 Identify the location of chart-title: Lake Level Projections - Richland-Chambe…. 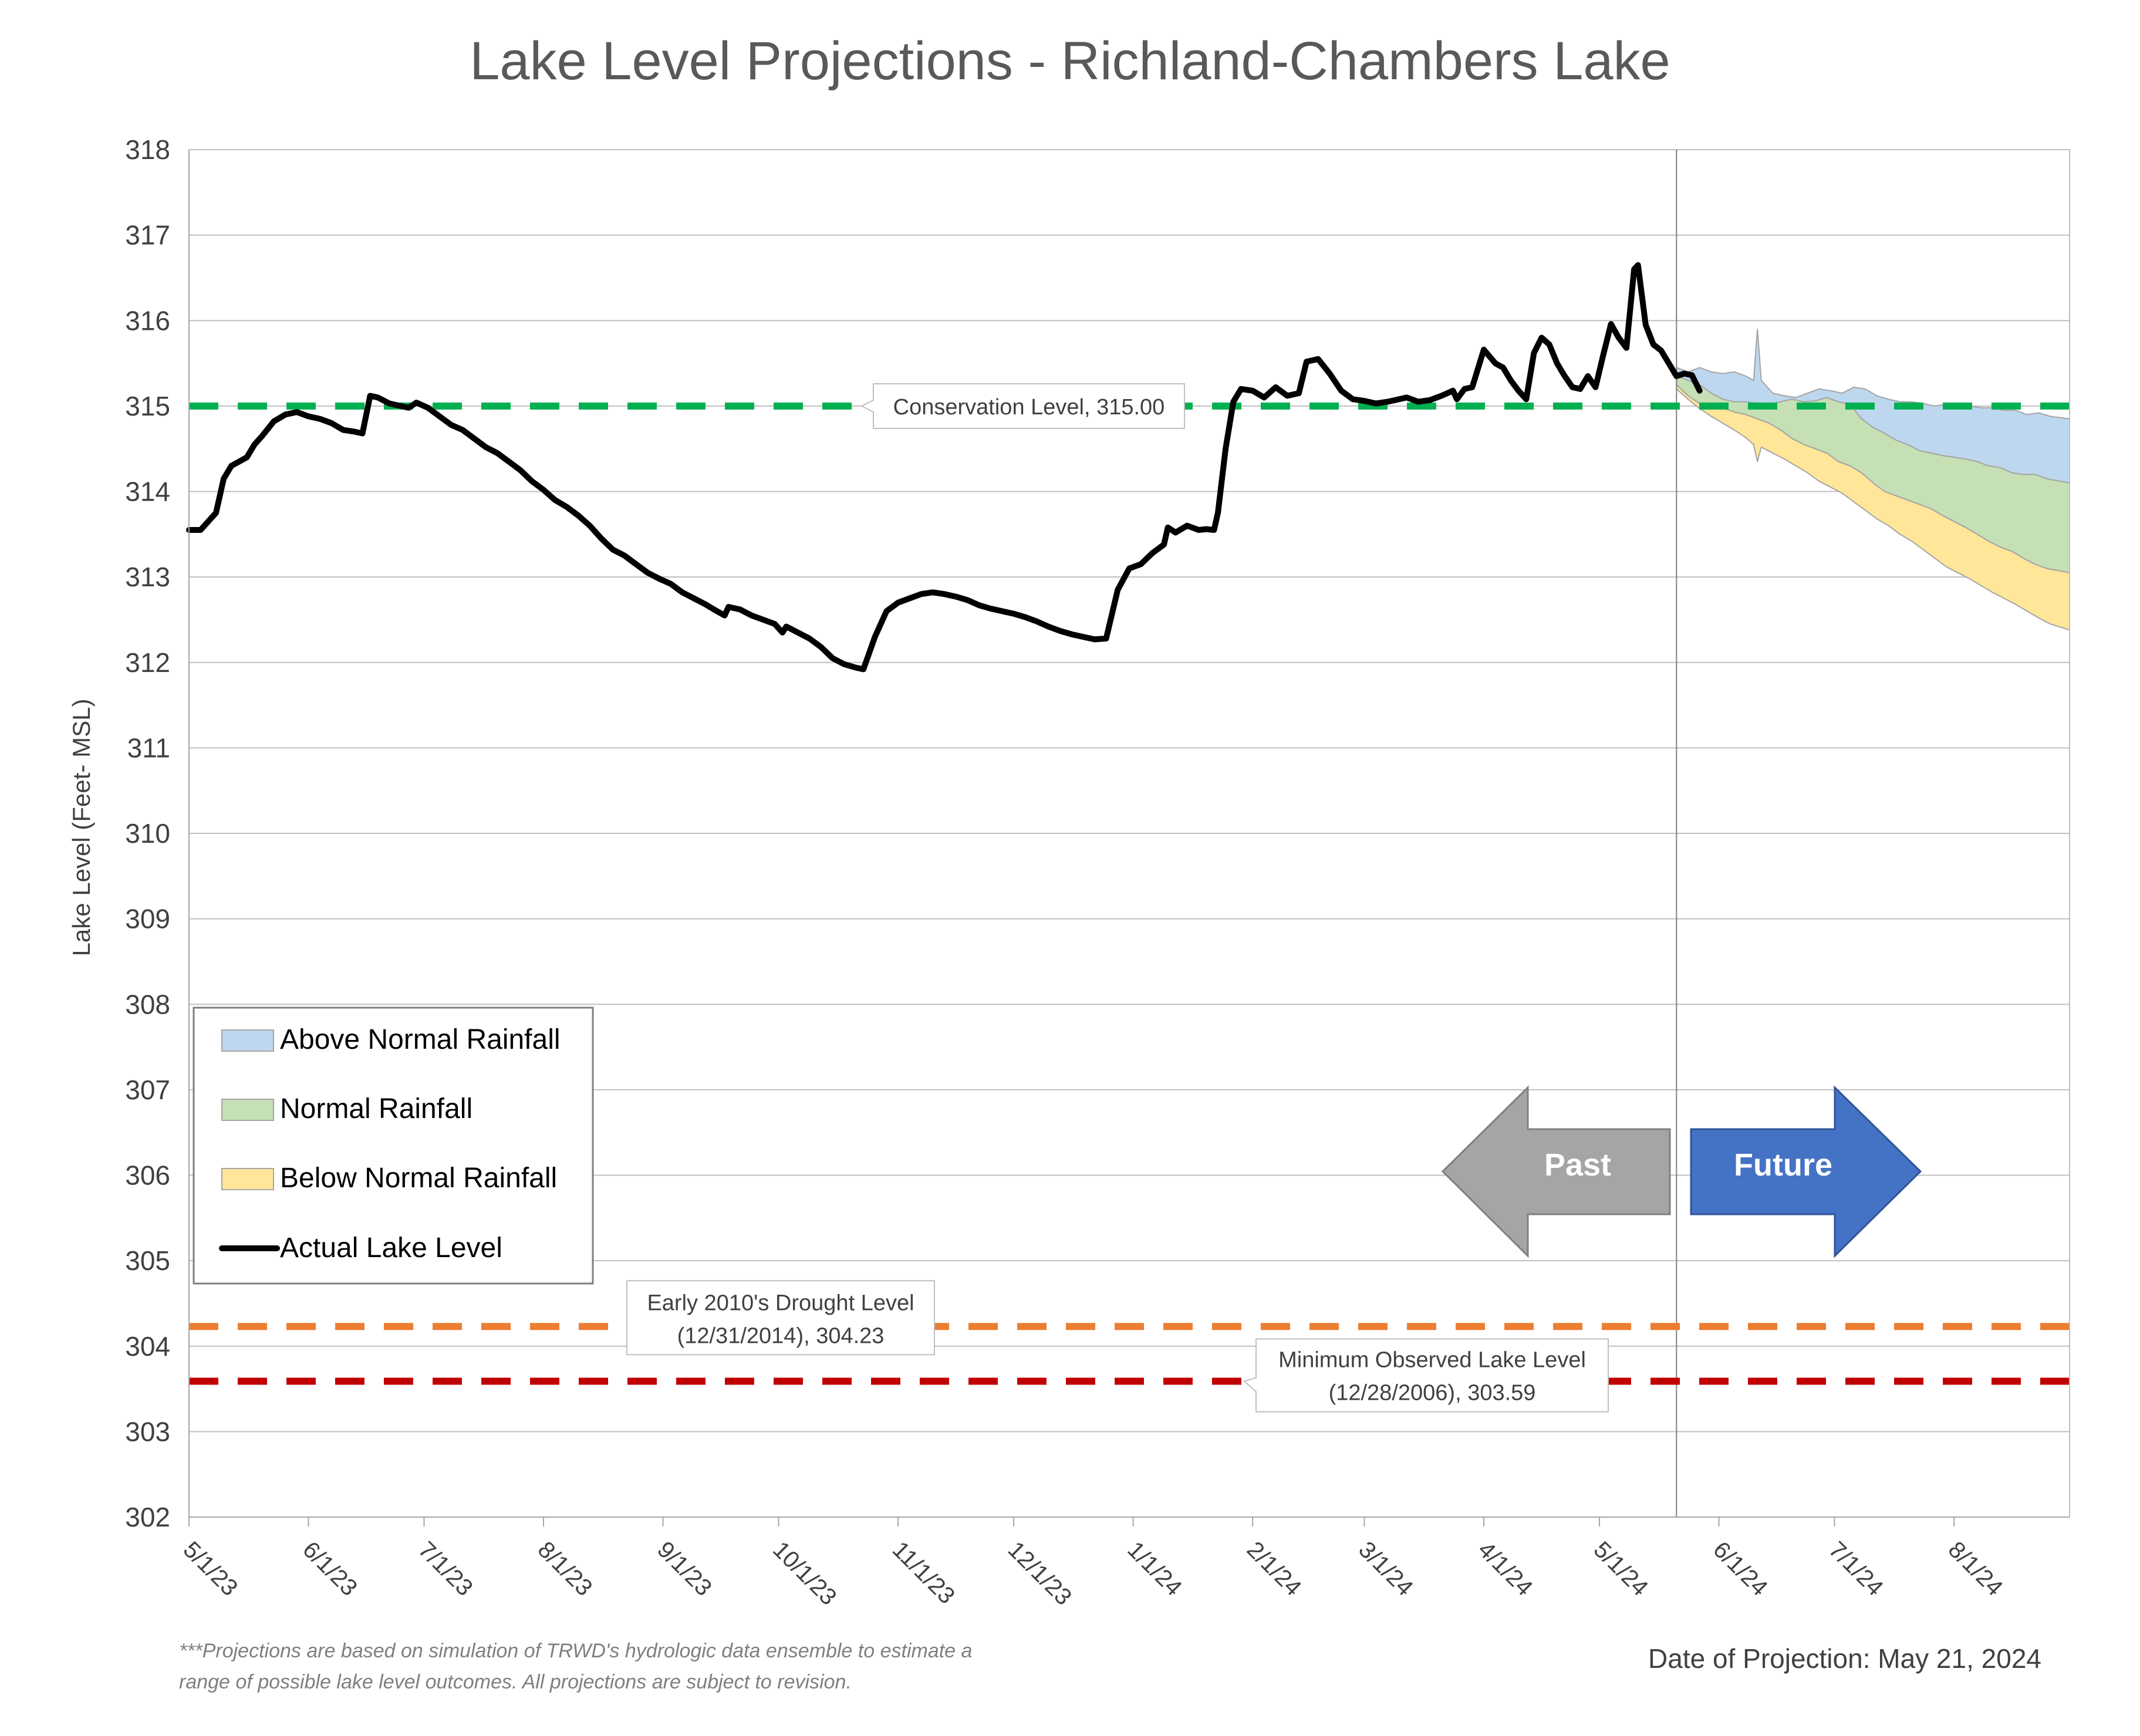
(1070, 61).